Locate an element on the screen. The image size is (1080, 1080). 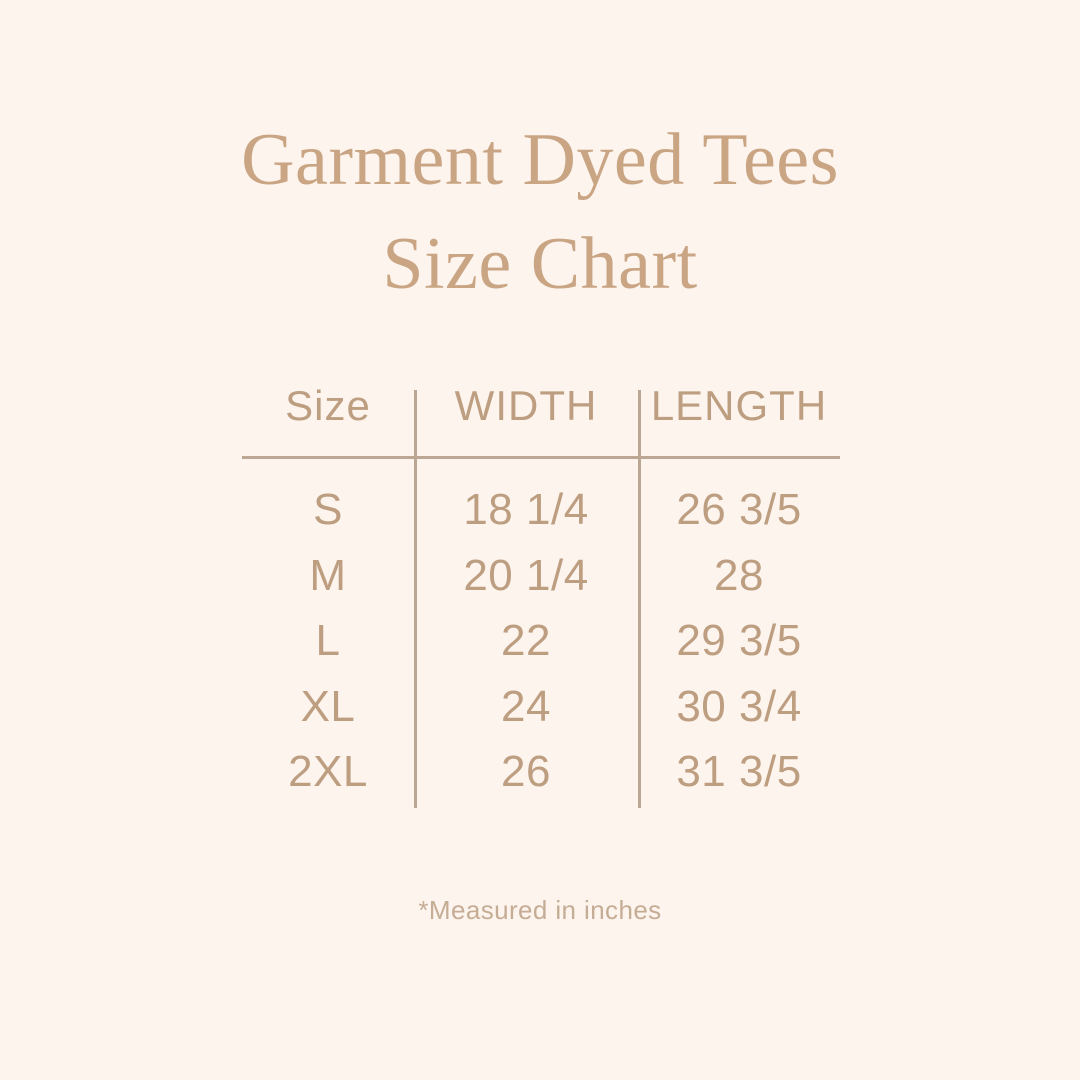
column-header-length: LENGTH is located at coordinates (739, 405).